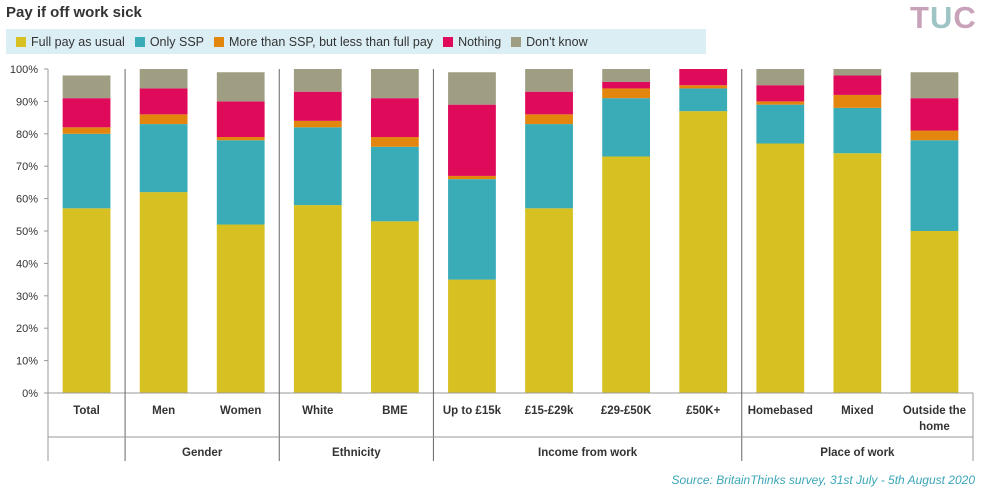  What do you see at coordinates (472, 411) in the screenshot?
I see `x-tick-label: Up to £15k` at bounding box center [472, 411].